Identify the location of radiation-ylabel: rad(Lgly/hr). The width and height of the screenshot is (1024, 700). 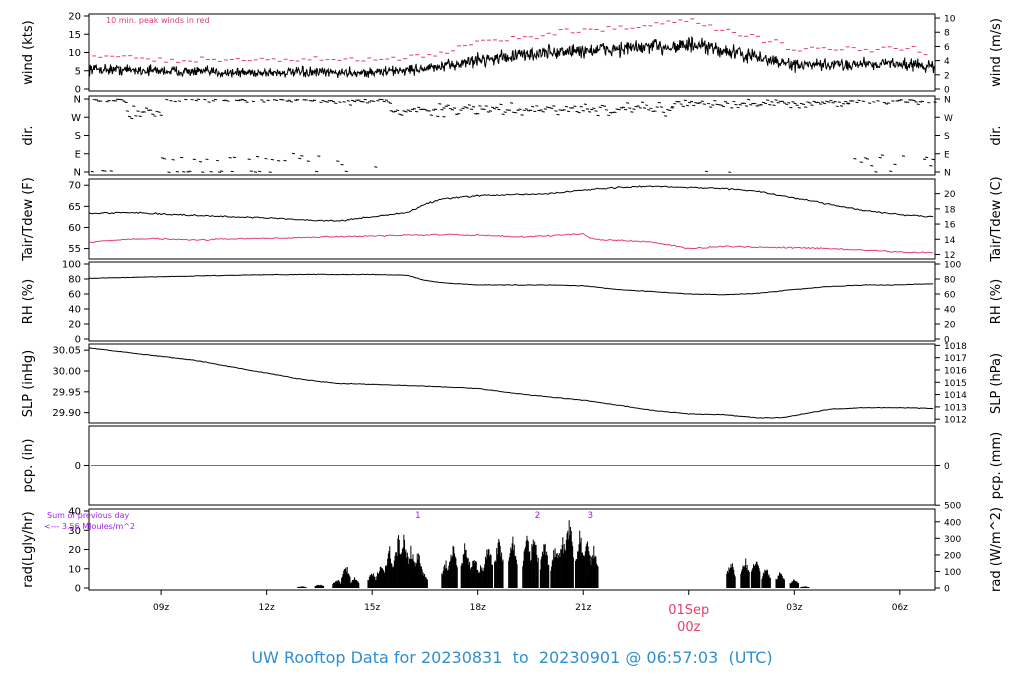
(28, 549).